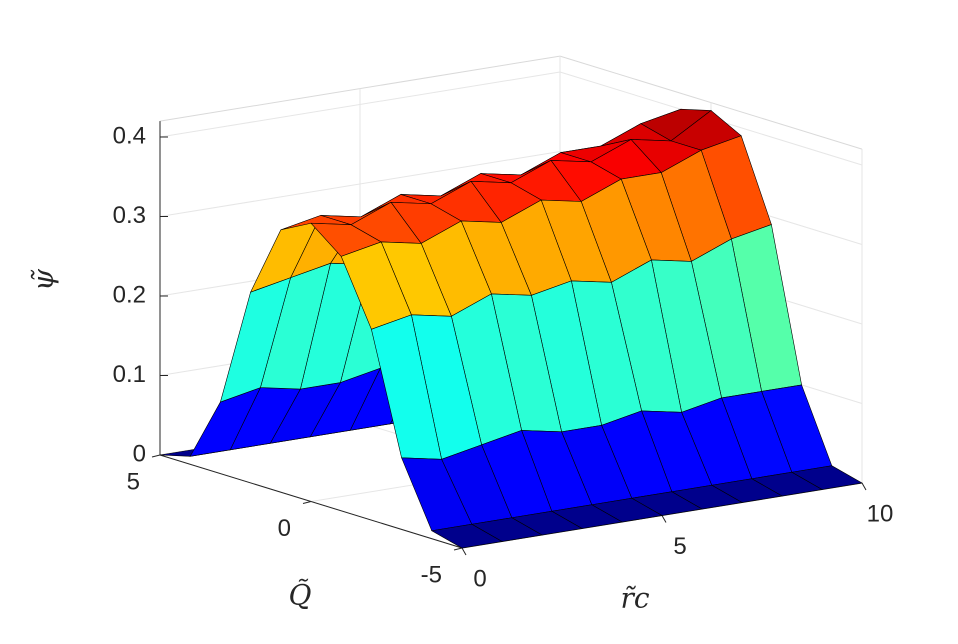 This screenshot has width=958, height=644. I want to click on y-tick-label: 0, so click(284, 528).